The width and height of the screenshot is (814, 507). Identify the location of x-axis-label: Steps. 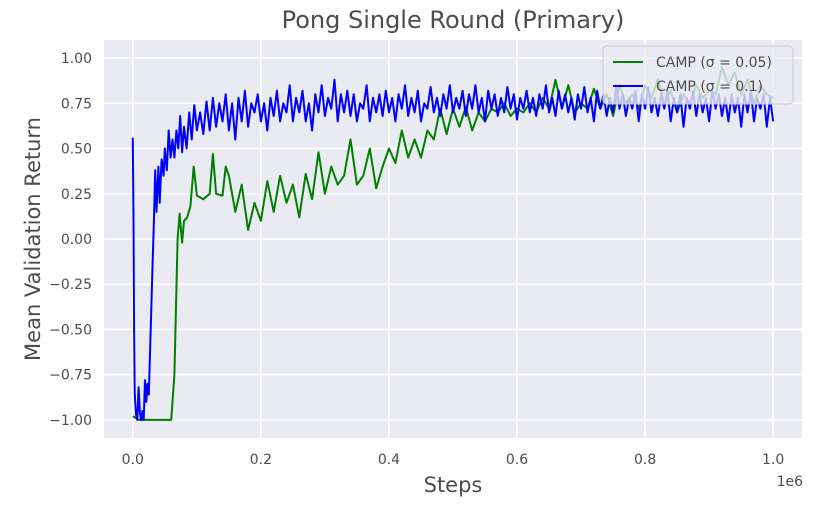
(453, 485).